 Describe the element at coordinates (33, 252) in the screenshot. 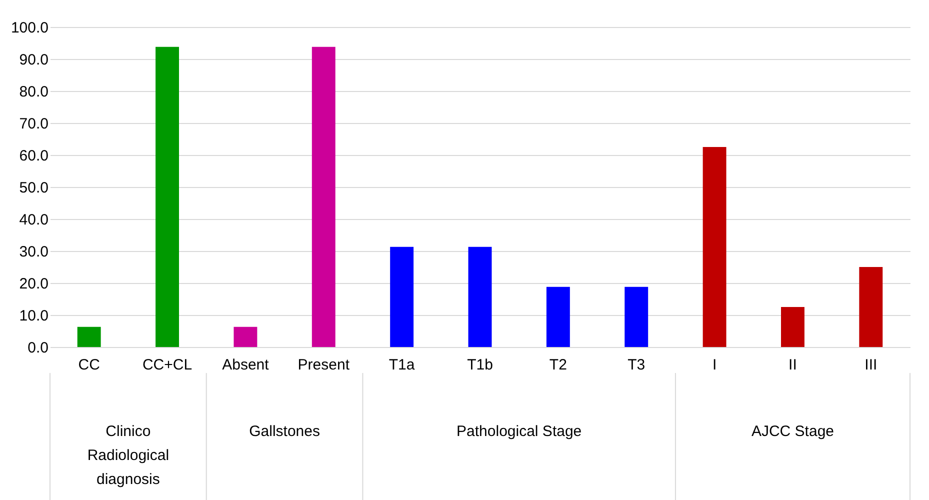

I see `y-tick-label: 30.0` at that location.